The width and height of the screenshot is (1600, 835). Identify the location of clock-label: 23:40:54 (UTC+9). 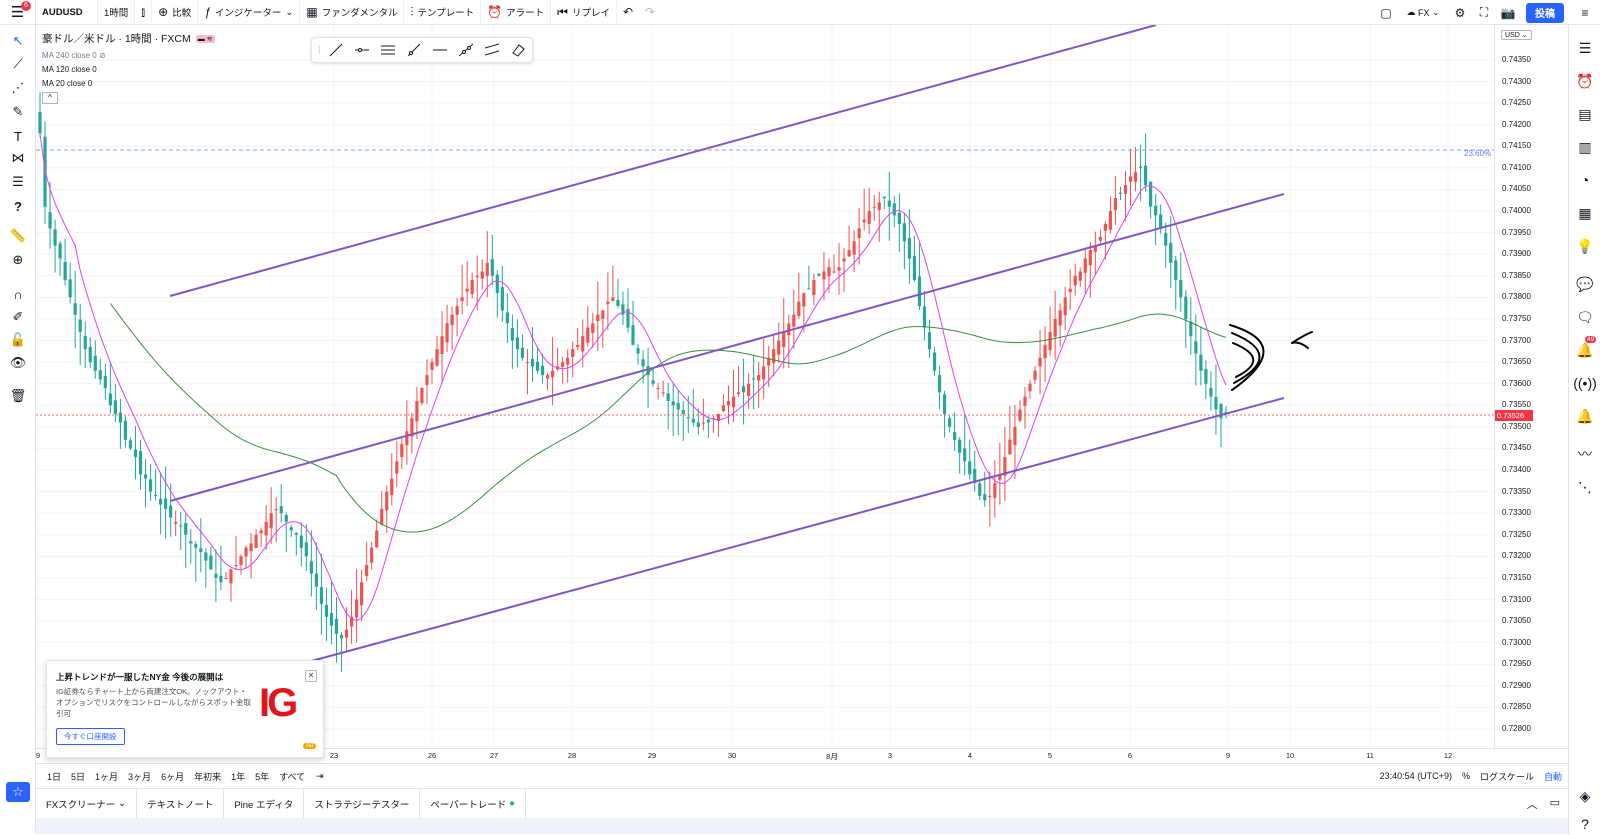
(1415, 776).